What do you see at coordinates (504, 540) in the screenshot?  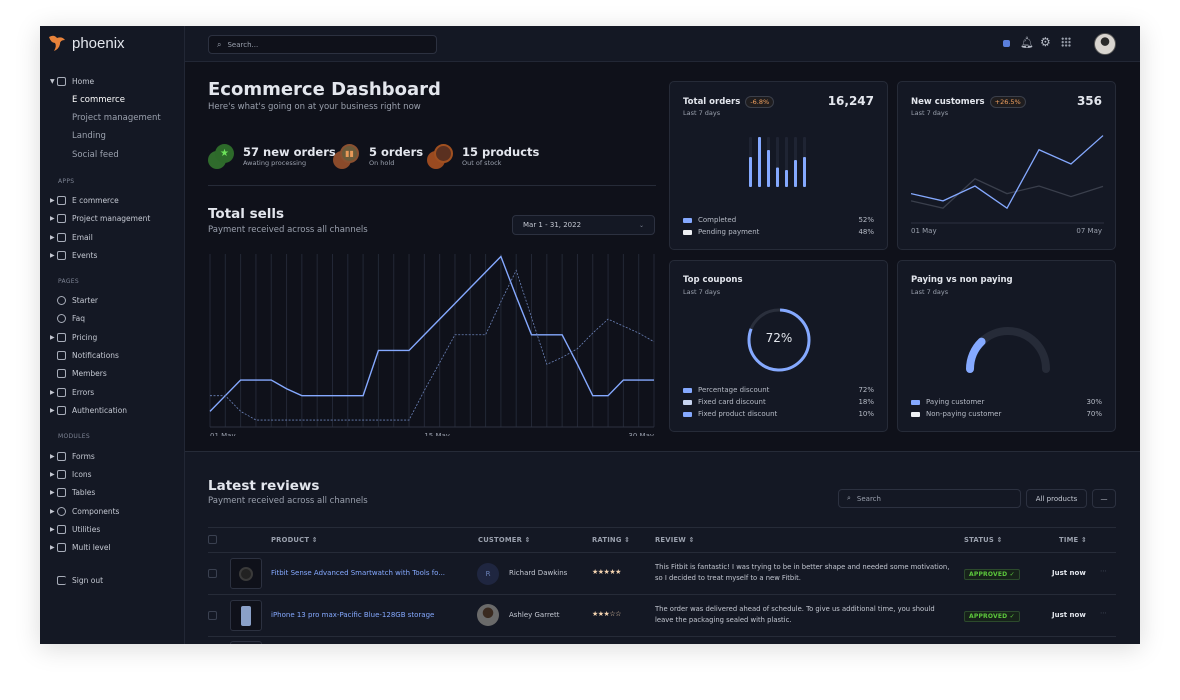 I see `column-header-customer: CUSTOMER ⇕` at bounding box center [504, 540].